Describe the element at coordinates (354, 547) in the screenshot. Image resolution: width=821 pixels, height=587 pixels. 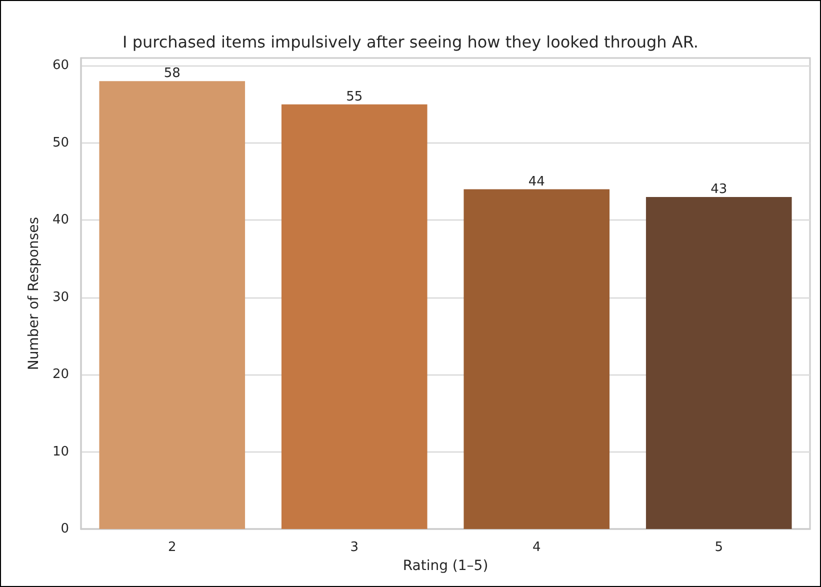
I see `x-tick-label: 3` at that location.